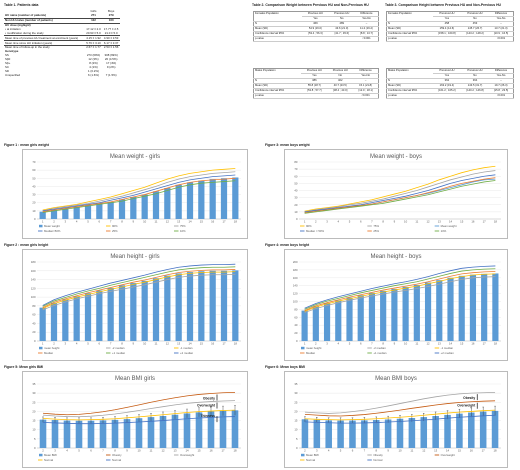 The image size is (520, 470). What do you see at coordinates (295, 262) in the screenshot?
I see `y-tick-label: 200` at bounding box center [295, 262].